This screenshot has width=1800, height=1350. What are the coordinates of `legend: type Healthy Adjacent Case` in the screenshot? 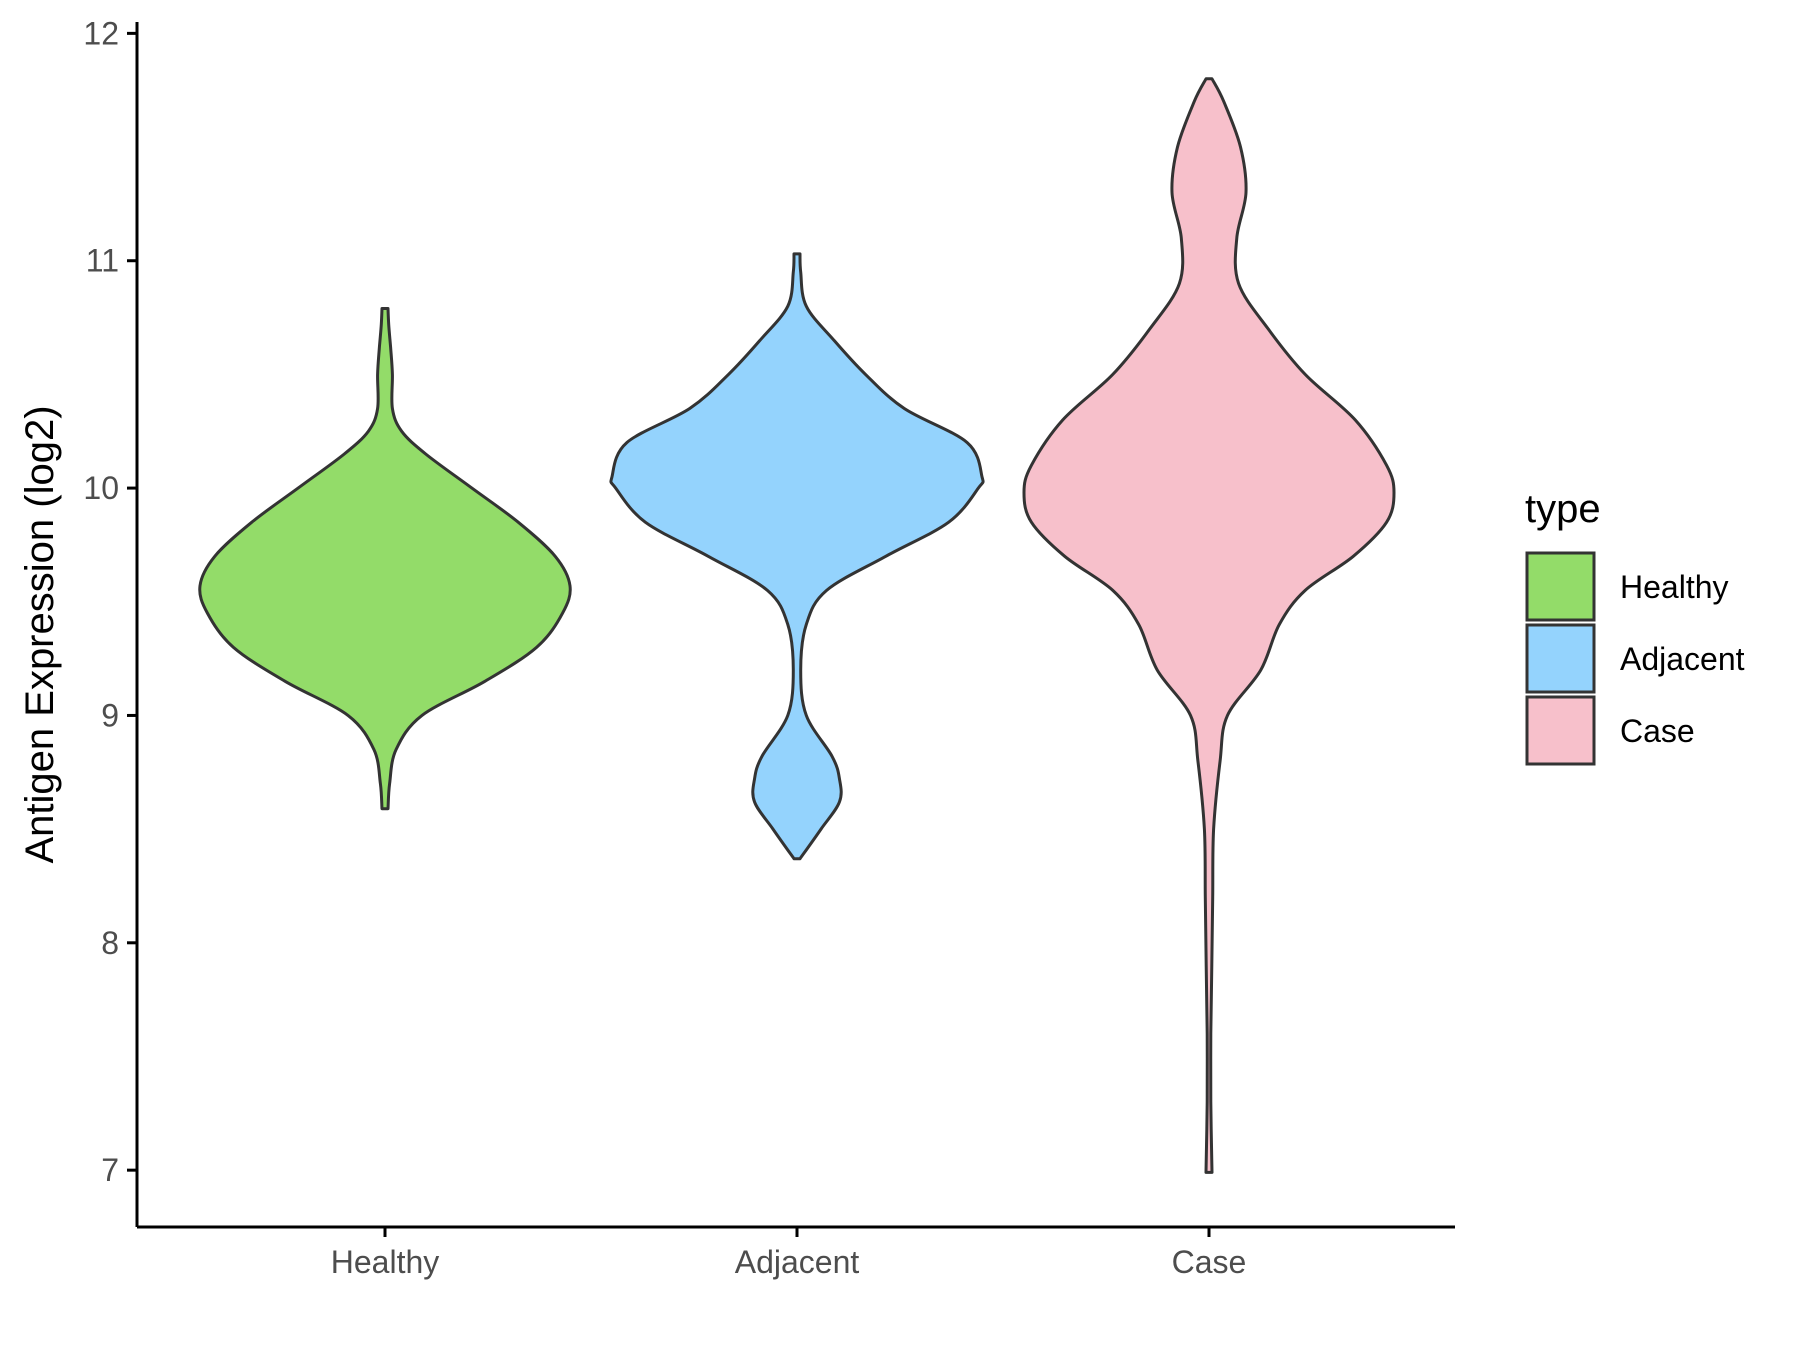 It's located at (1635, 626).